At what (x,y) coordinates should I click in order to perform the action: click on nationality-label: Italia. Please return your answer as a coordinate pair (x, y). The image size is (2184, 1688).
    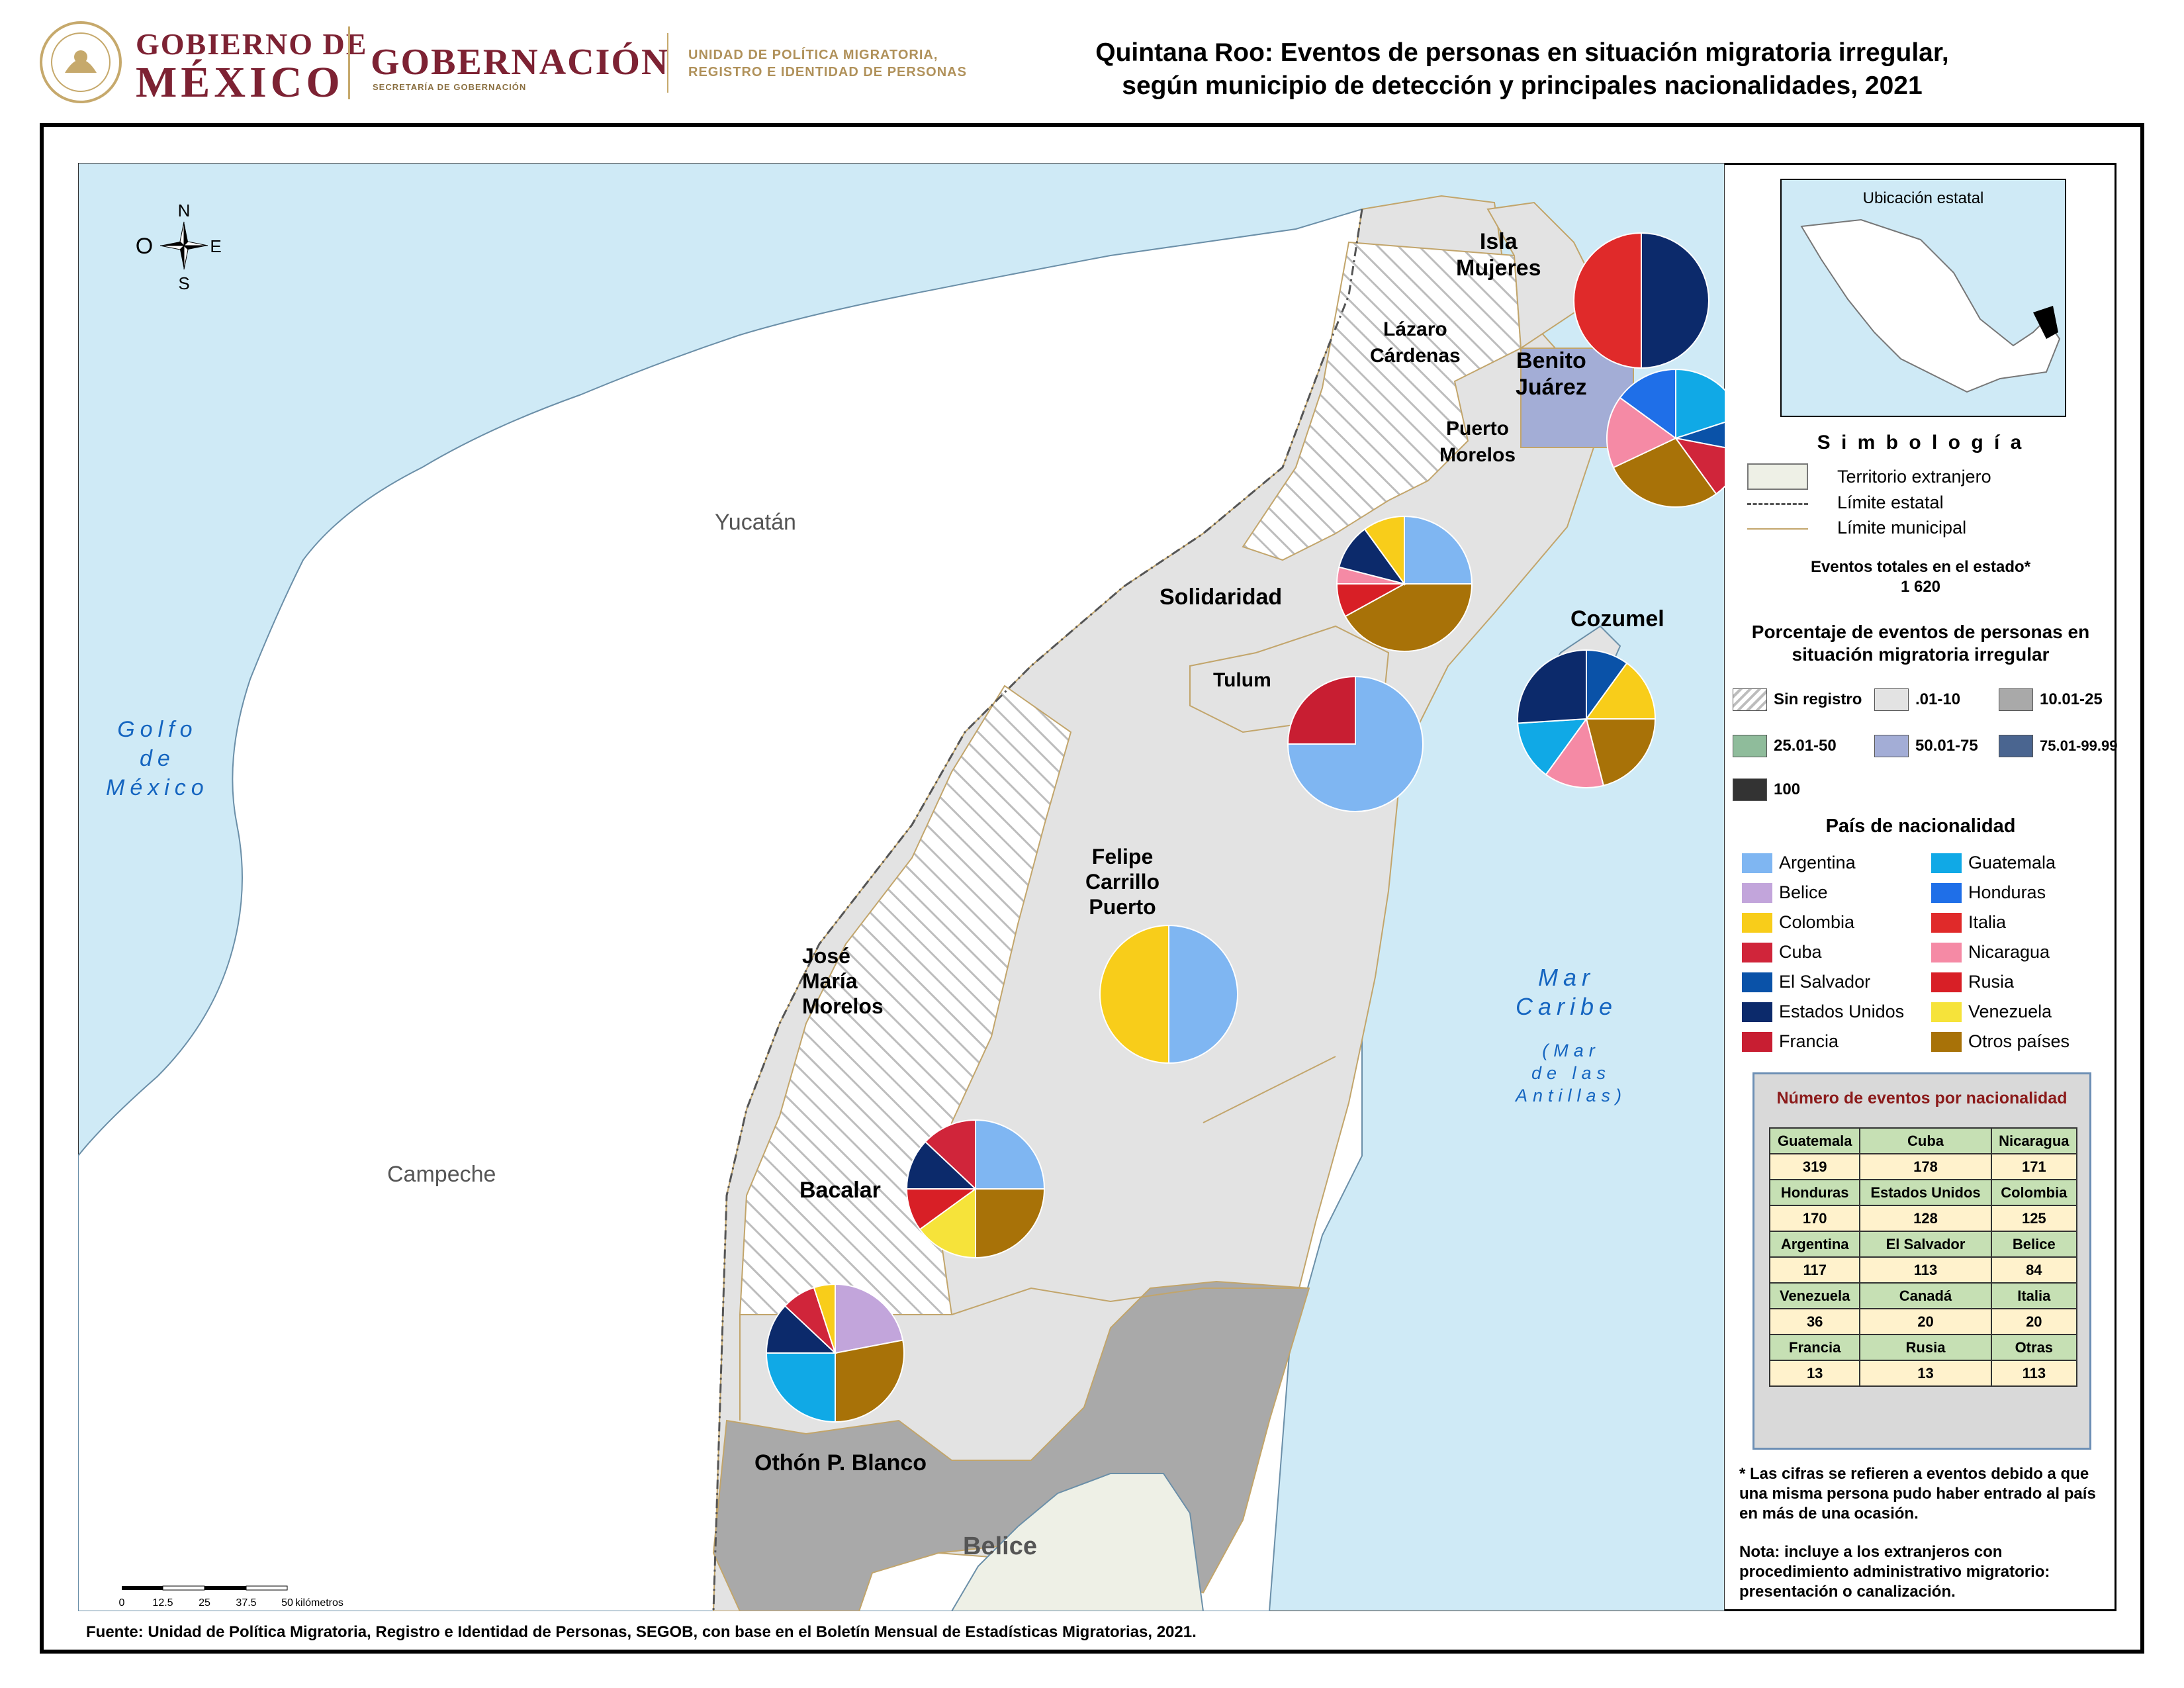
    Looking at the image, I should click on (1988, 922).